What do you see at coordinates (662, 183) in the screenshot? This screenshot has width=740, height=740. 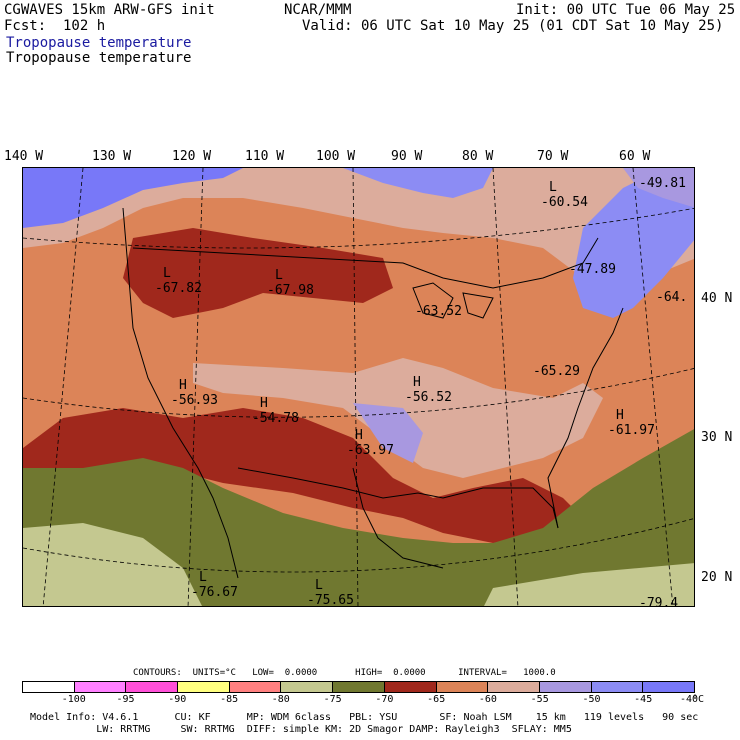 I see `center-label: -49.81` at bounding box center [662, 183].